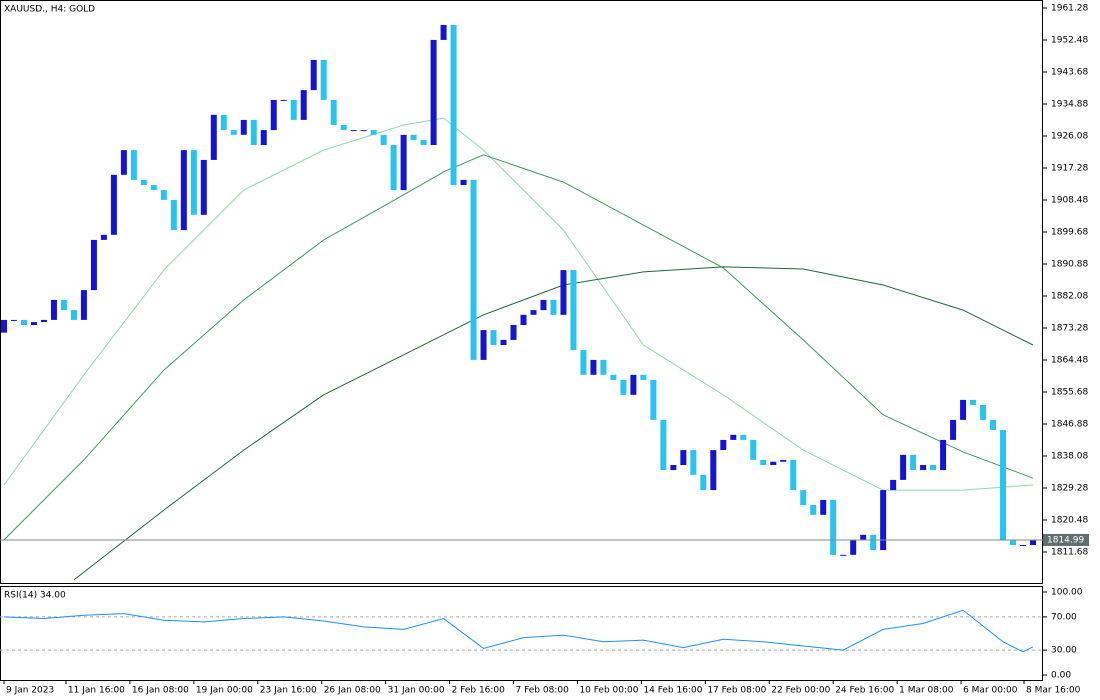 The image size is (1100, 700). I want to click on y-tick-label: 1917.28, so click(1069, 168).